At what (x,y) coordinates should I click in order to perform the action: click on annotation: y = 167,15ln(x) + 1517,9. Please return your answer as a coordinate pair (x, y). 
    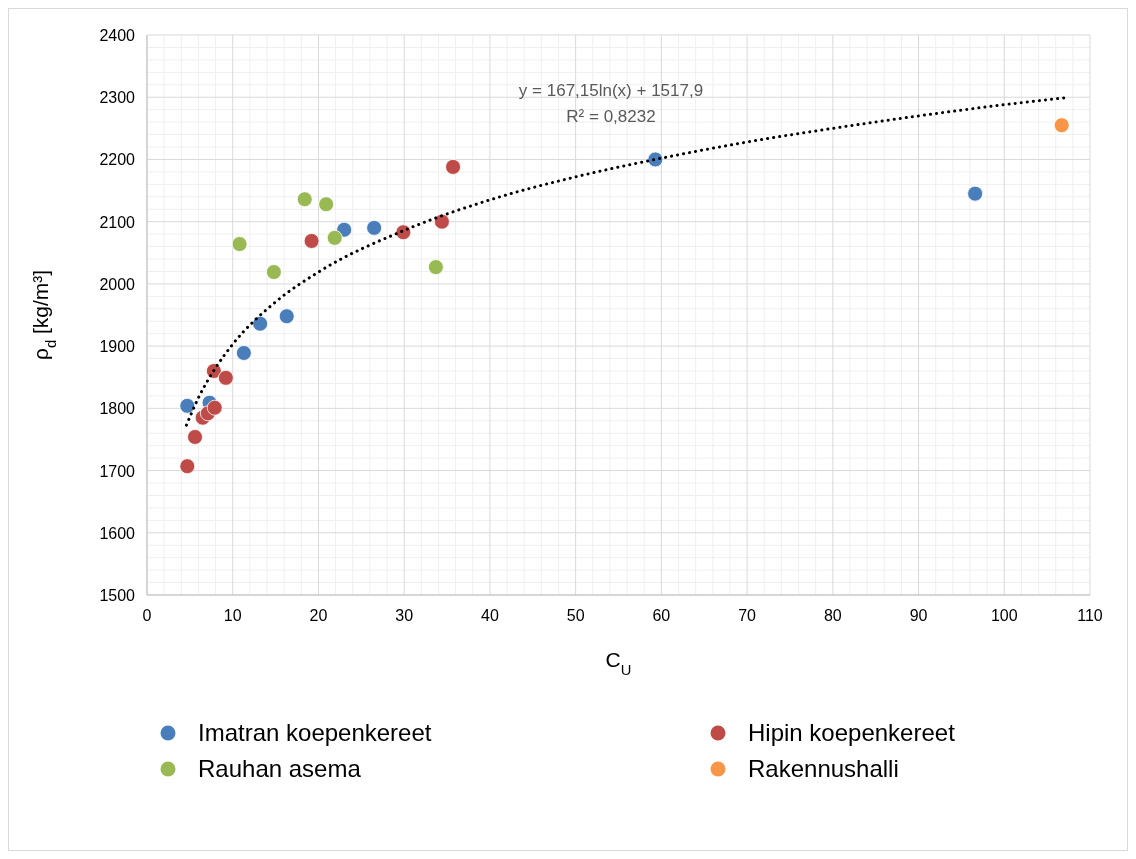
    Looking at the image, I should click on (611, 90).